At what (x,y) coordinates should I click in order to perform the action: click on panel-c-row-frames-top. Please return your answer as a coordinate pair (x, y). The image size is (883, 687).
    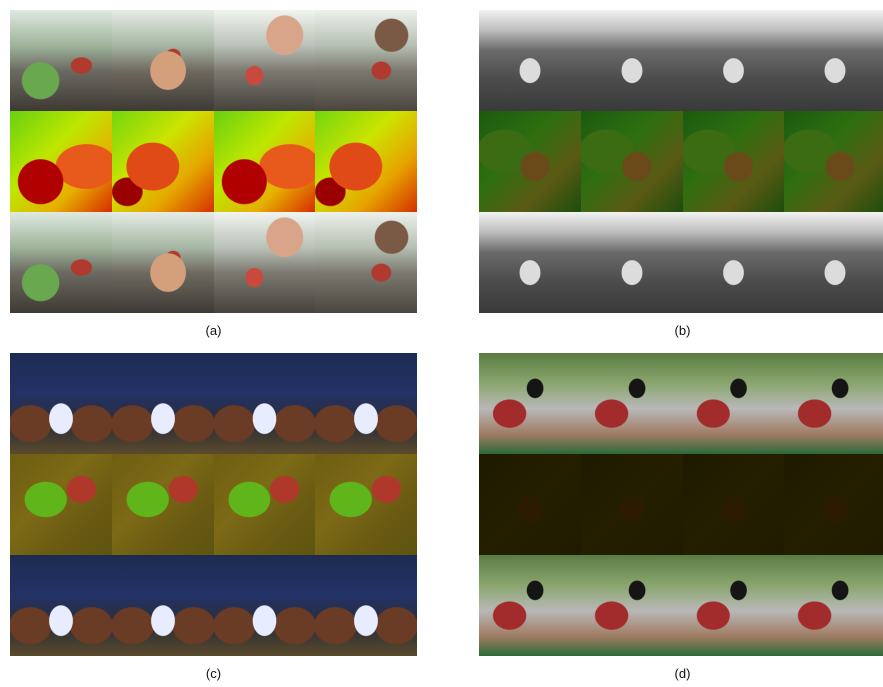
    Looking at the image, I should click on (213, 403).